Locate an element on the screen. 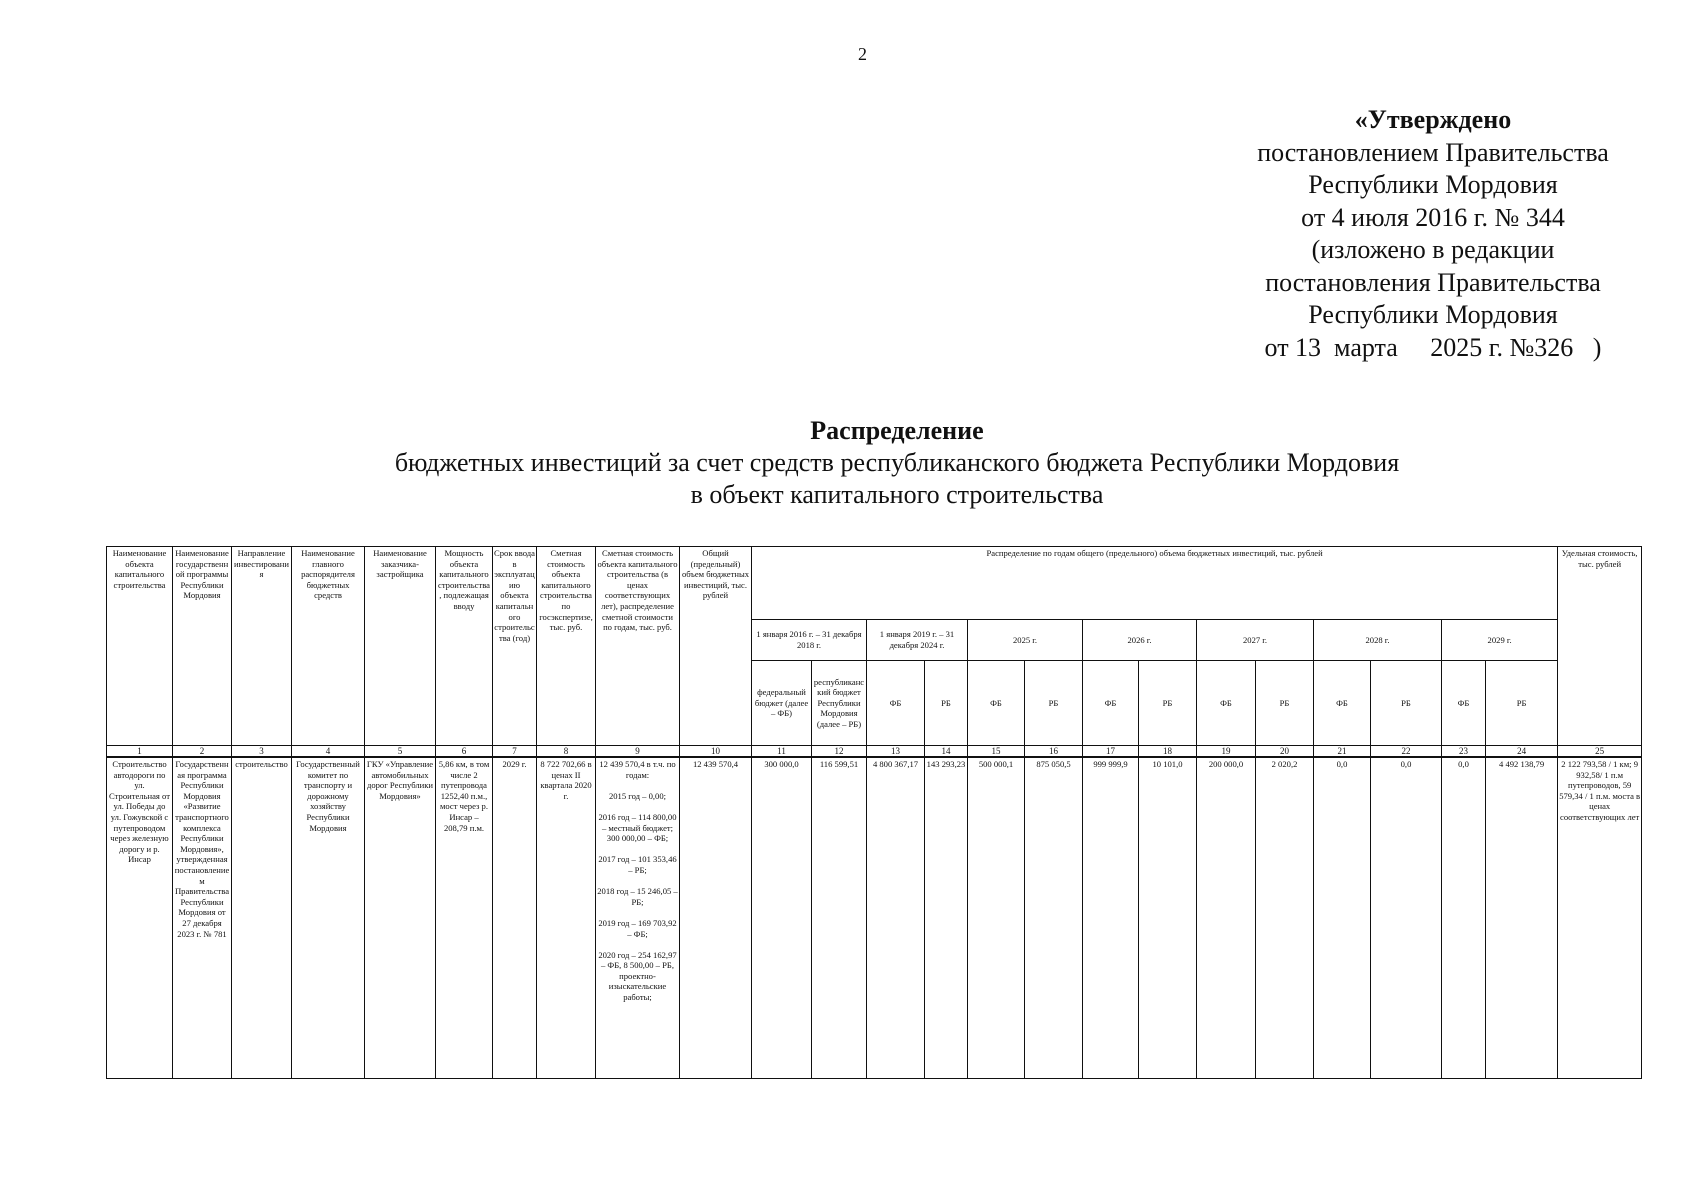 The image size is (1697, 1200). period-header: 2029 г. is located at coordinates (1499, 640).